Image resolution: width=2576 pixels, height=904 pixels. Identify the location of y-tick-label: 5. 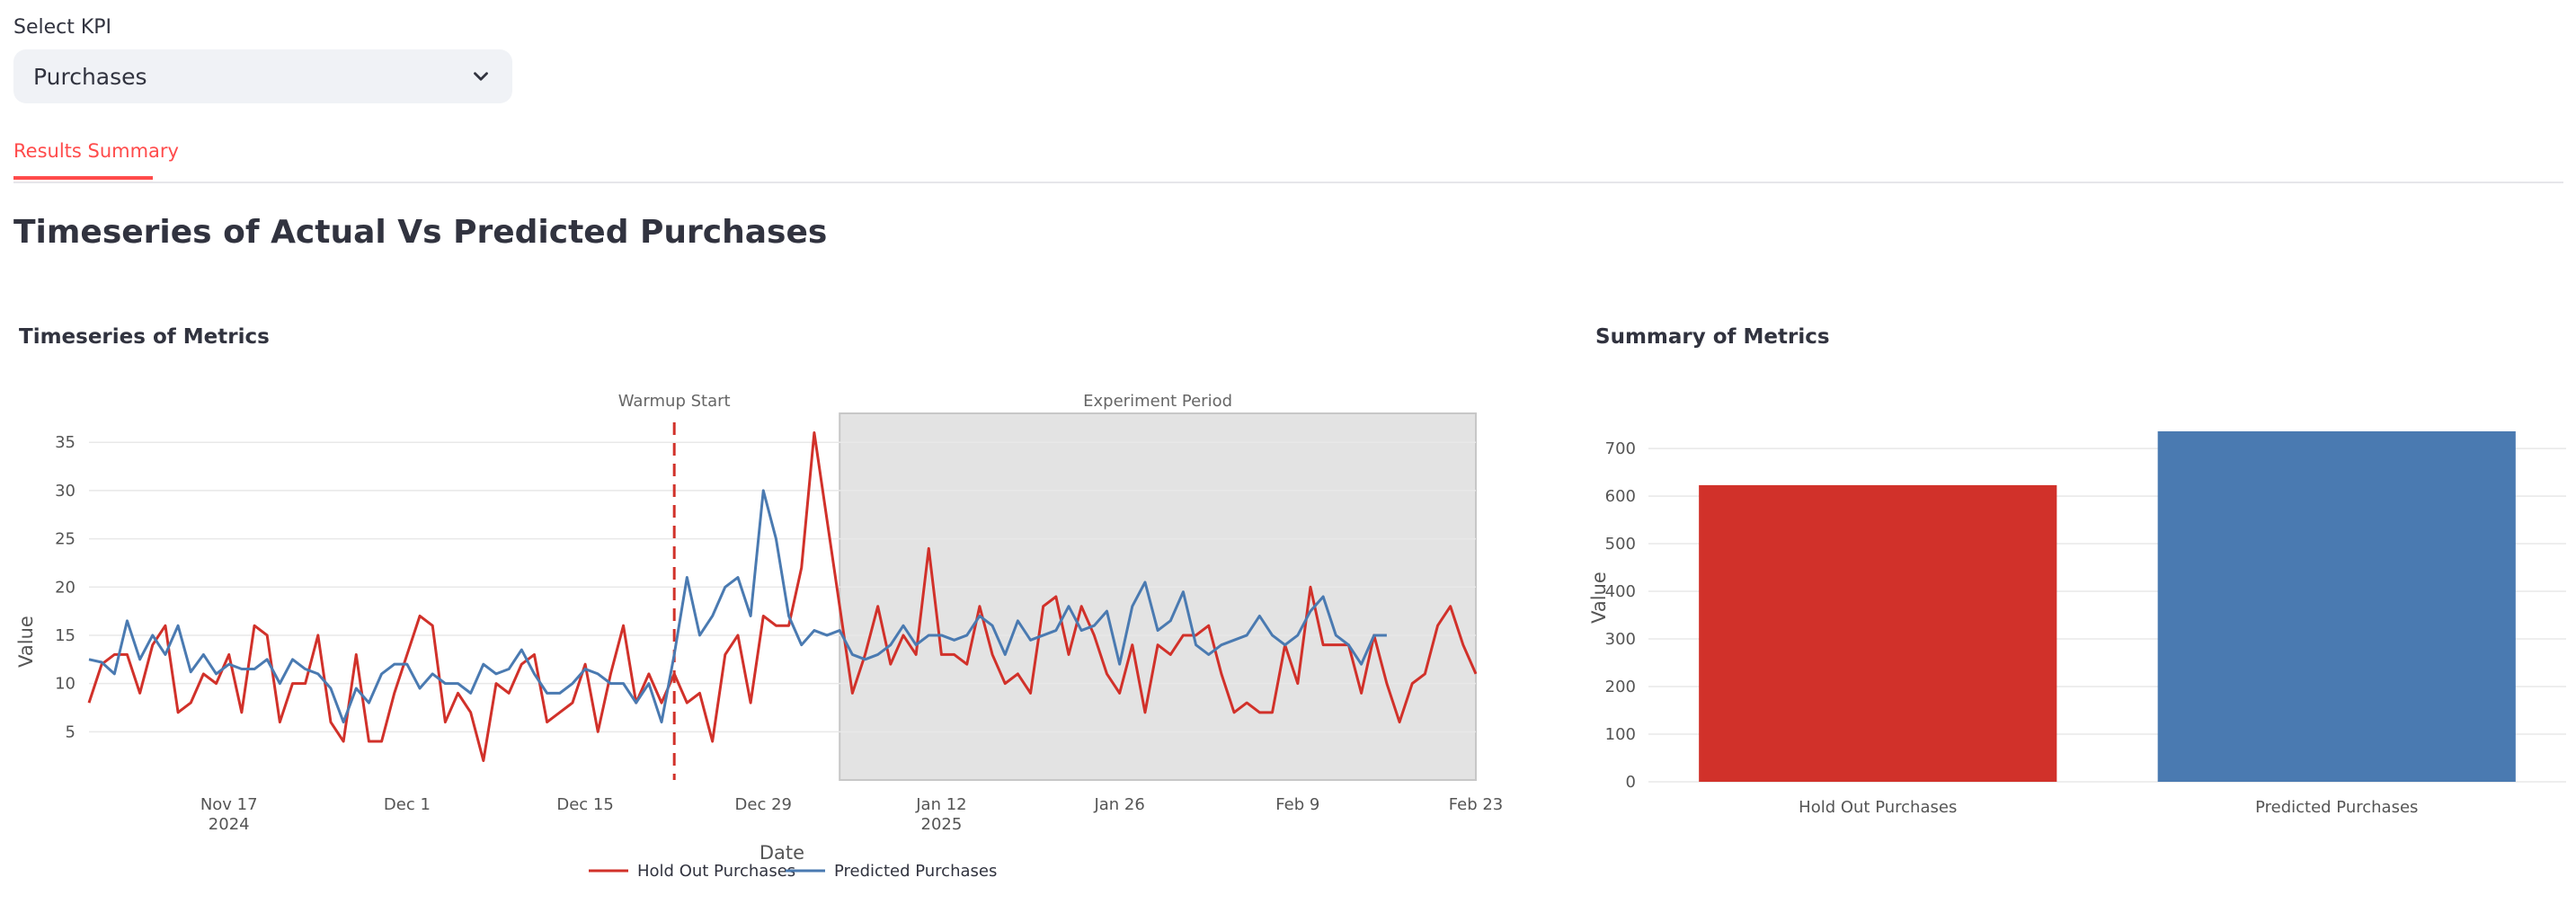
(71, 731).